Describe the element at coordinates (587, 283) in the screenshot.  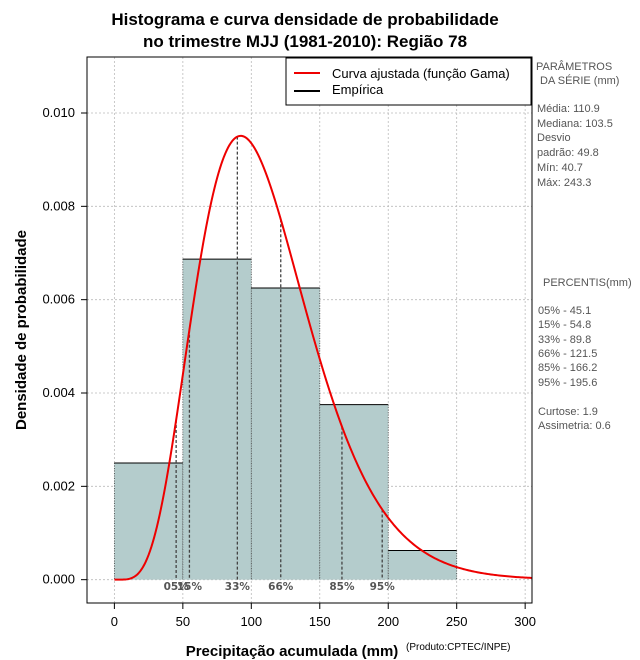
I see `percentiles-title: PERCENTIS(mm)` at that location.